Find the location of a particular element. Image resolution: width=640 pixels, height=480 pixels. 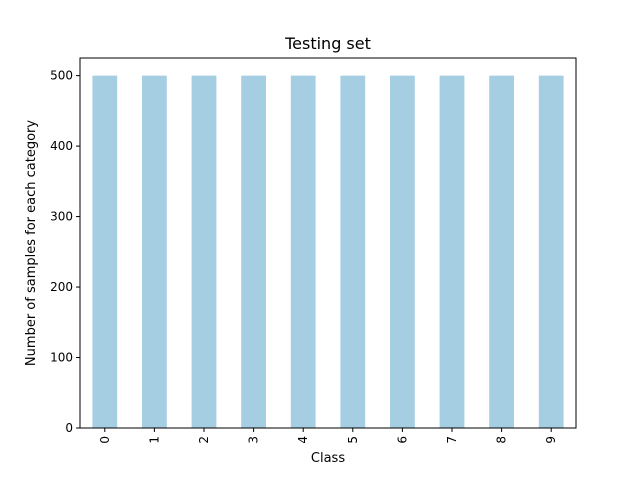

x-tick-label-1: 1 is located at coordinates (154, 440).